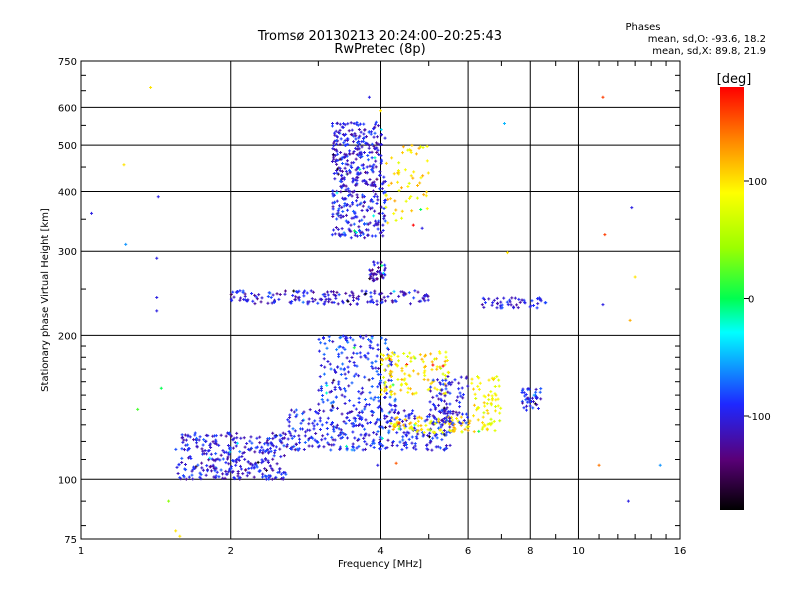 This screenshot has height=600, width=800. What do you see at coordinates (67, 192) in the screenshot?
I see `y-tick-label: 400` at bounding box center [67, 192].